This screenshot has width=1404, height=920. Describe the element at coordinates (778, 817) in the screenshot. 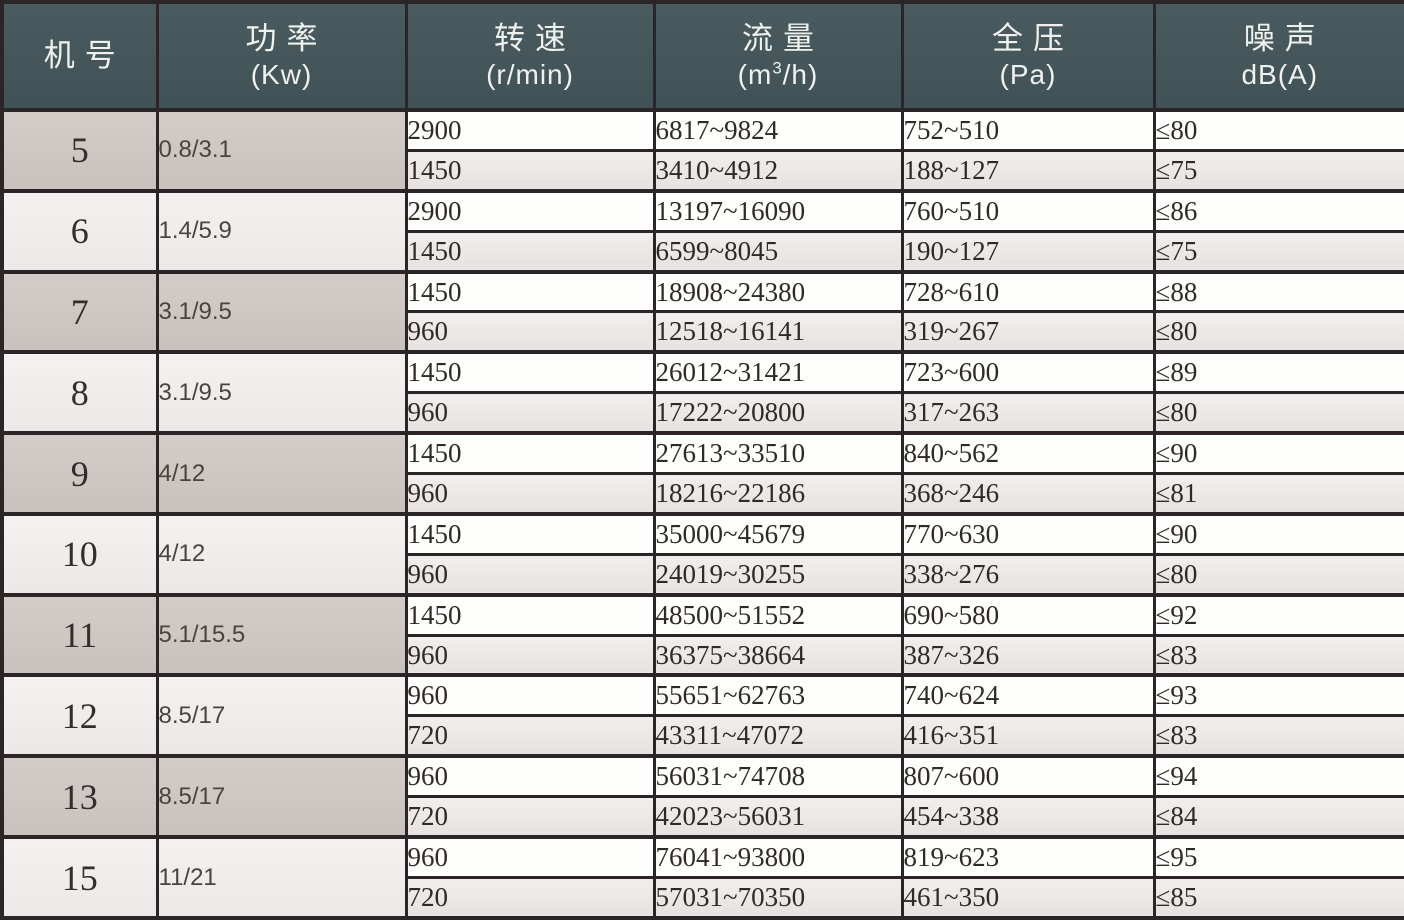

I see `flow-cell: 42023~56031` at that location.